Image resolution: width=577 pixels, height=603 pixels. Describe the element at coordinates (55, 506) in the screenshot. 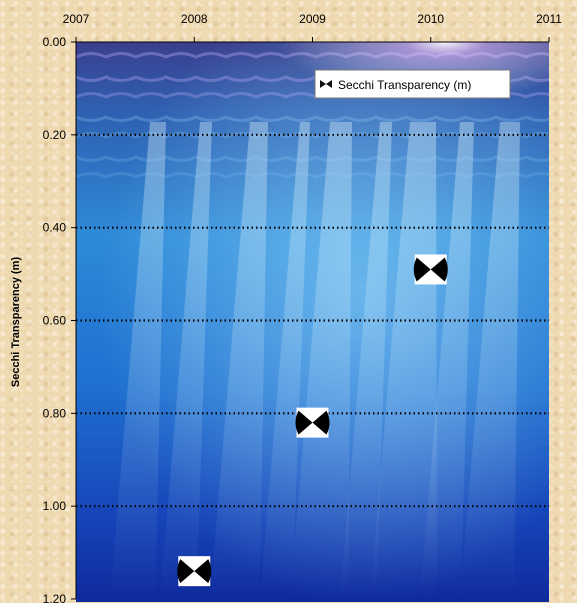

I see `y-tick-label: 1.00` at that location.